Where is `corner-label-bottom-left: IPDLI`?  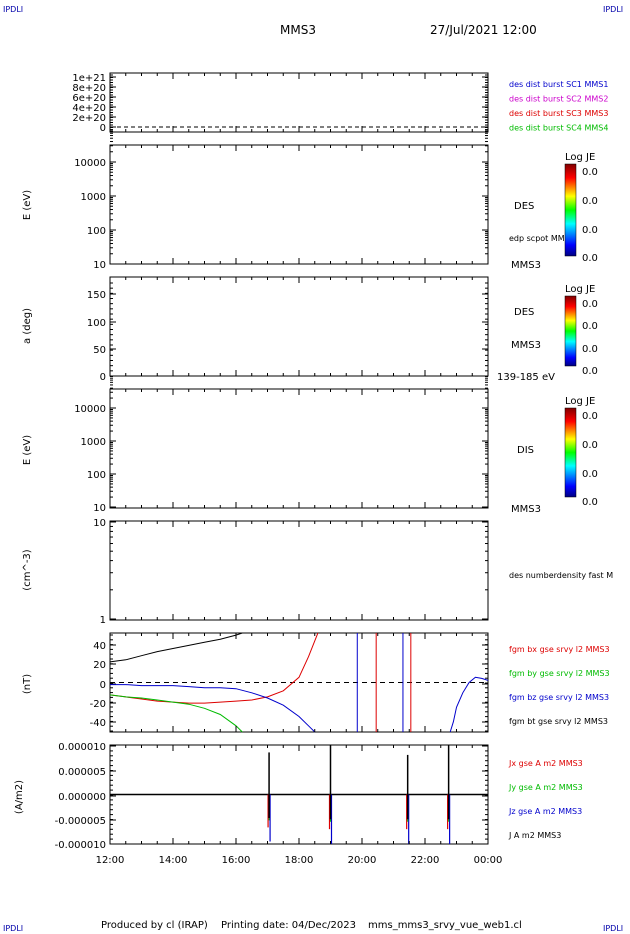
corner-label-bottom-left: IPDLI is located at coordinates (13, 928).